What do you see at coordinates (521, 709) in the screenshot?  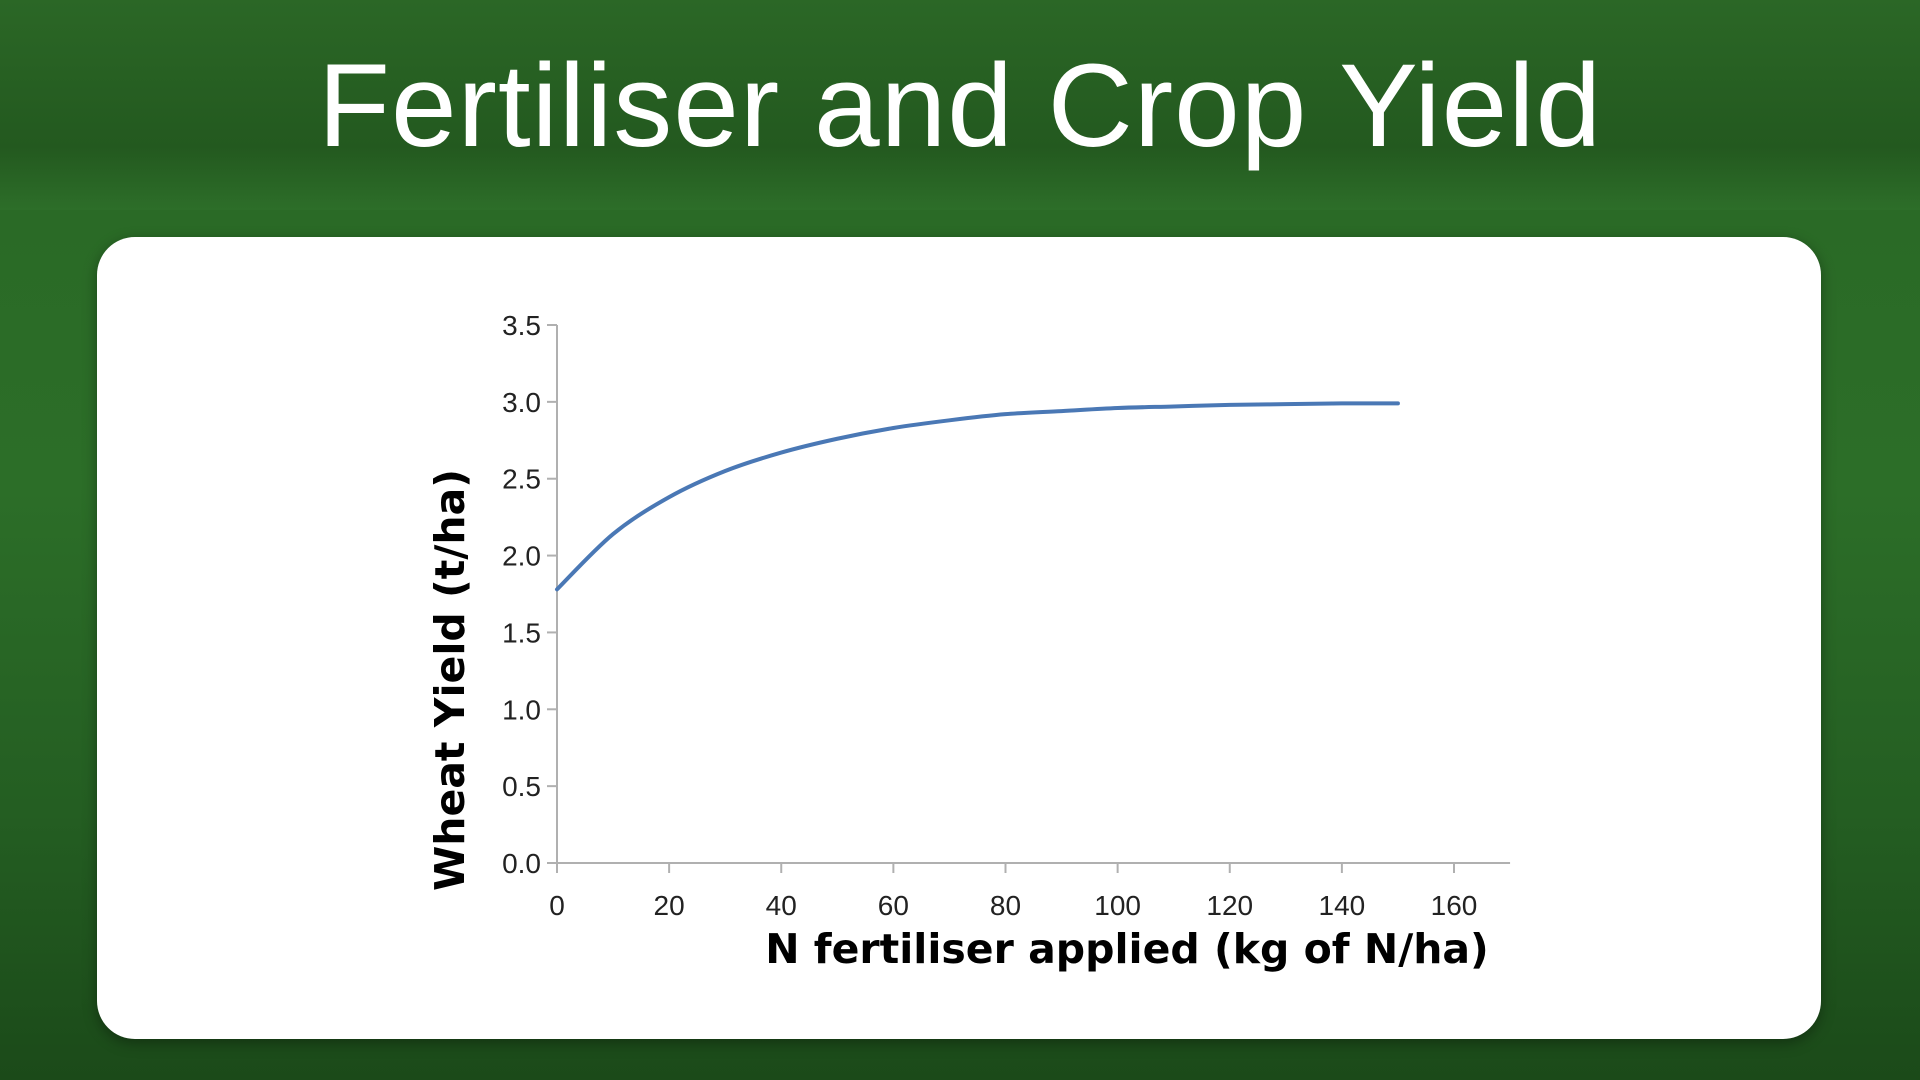 I see `y-tick-label: 1.0` at bounding box center [521, 709].